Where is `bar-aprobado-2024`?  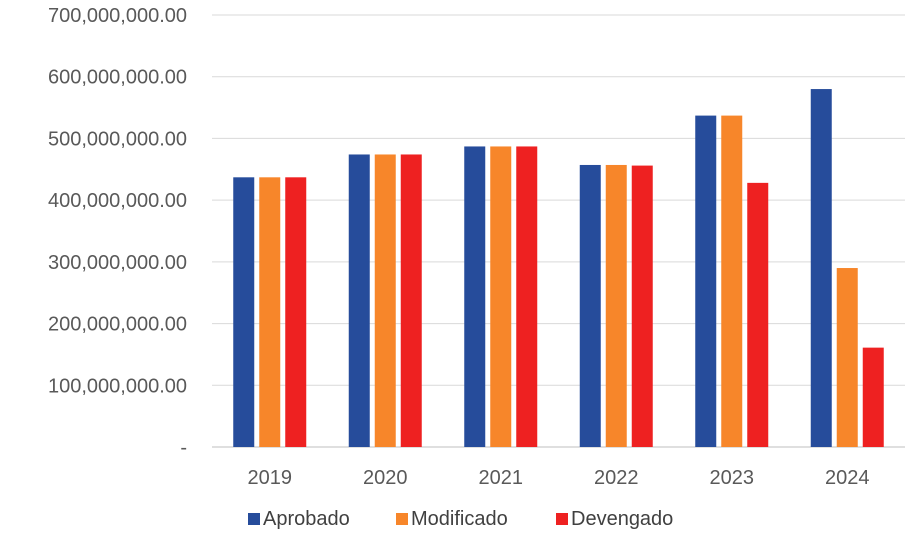
bar-aprobado-2024 is located at coordinates (821, 268).